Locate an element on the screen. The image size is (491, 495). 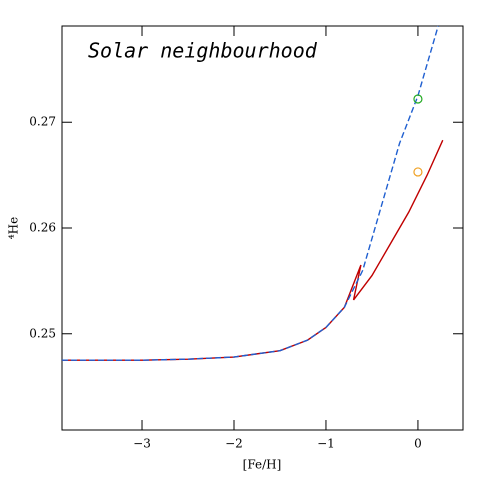
y-tick-label: 0.26 is located at coordinates (42, 228).